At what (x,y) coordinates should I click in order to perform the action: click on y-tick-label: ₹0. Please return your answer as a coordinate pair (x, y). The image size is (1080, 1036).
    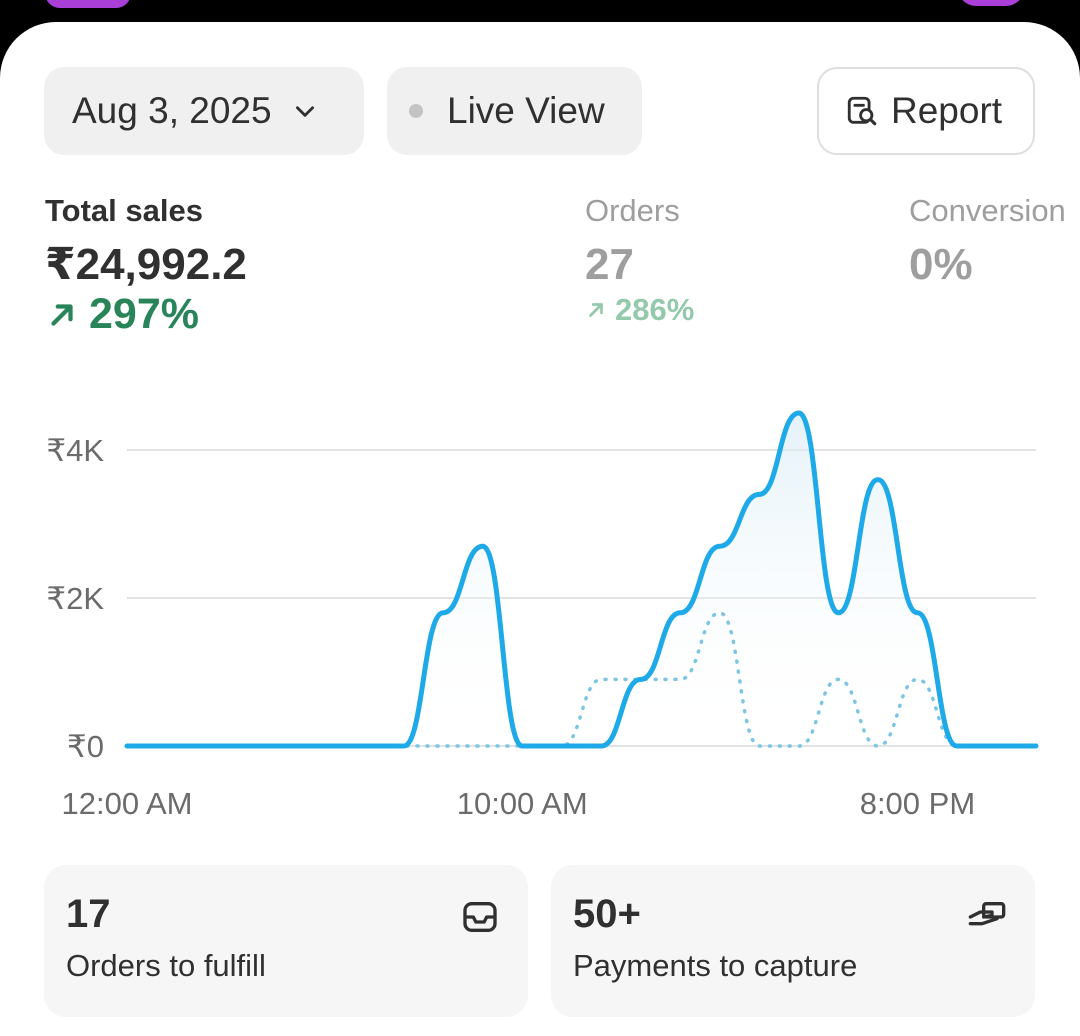
    Looking at the image, I should click on (85, 746).